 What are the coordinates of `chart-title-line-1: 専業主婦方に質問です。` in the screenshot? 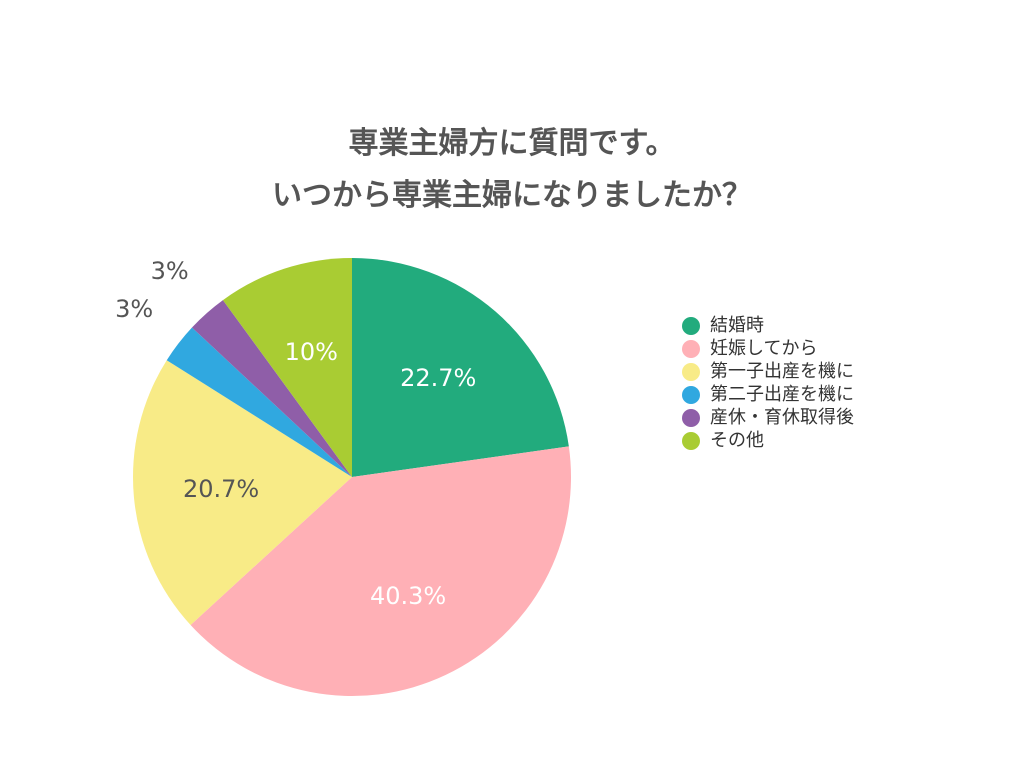 It's located at (512, 143).